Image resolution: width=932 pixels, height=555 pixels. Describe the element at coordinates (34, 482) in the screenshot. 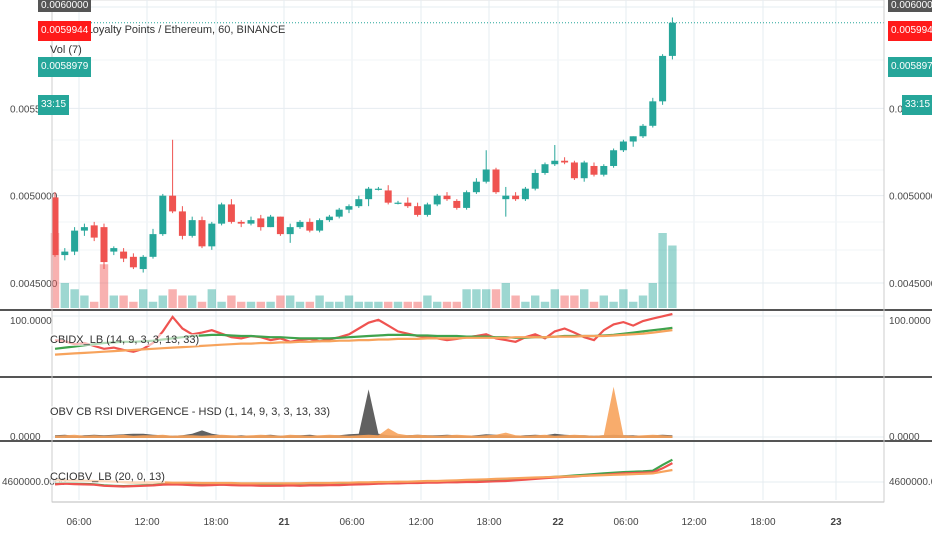

I see `y-tick-label-left: 4600000.0000` at that location.